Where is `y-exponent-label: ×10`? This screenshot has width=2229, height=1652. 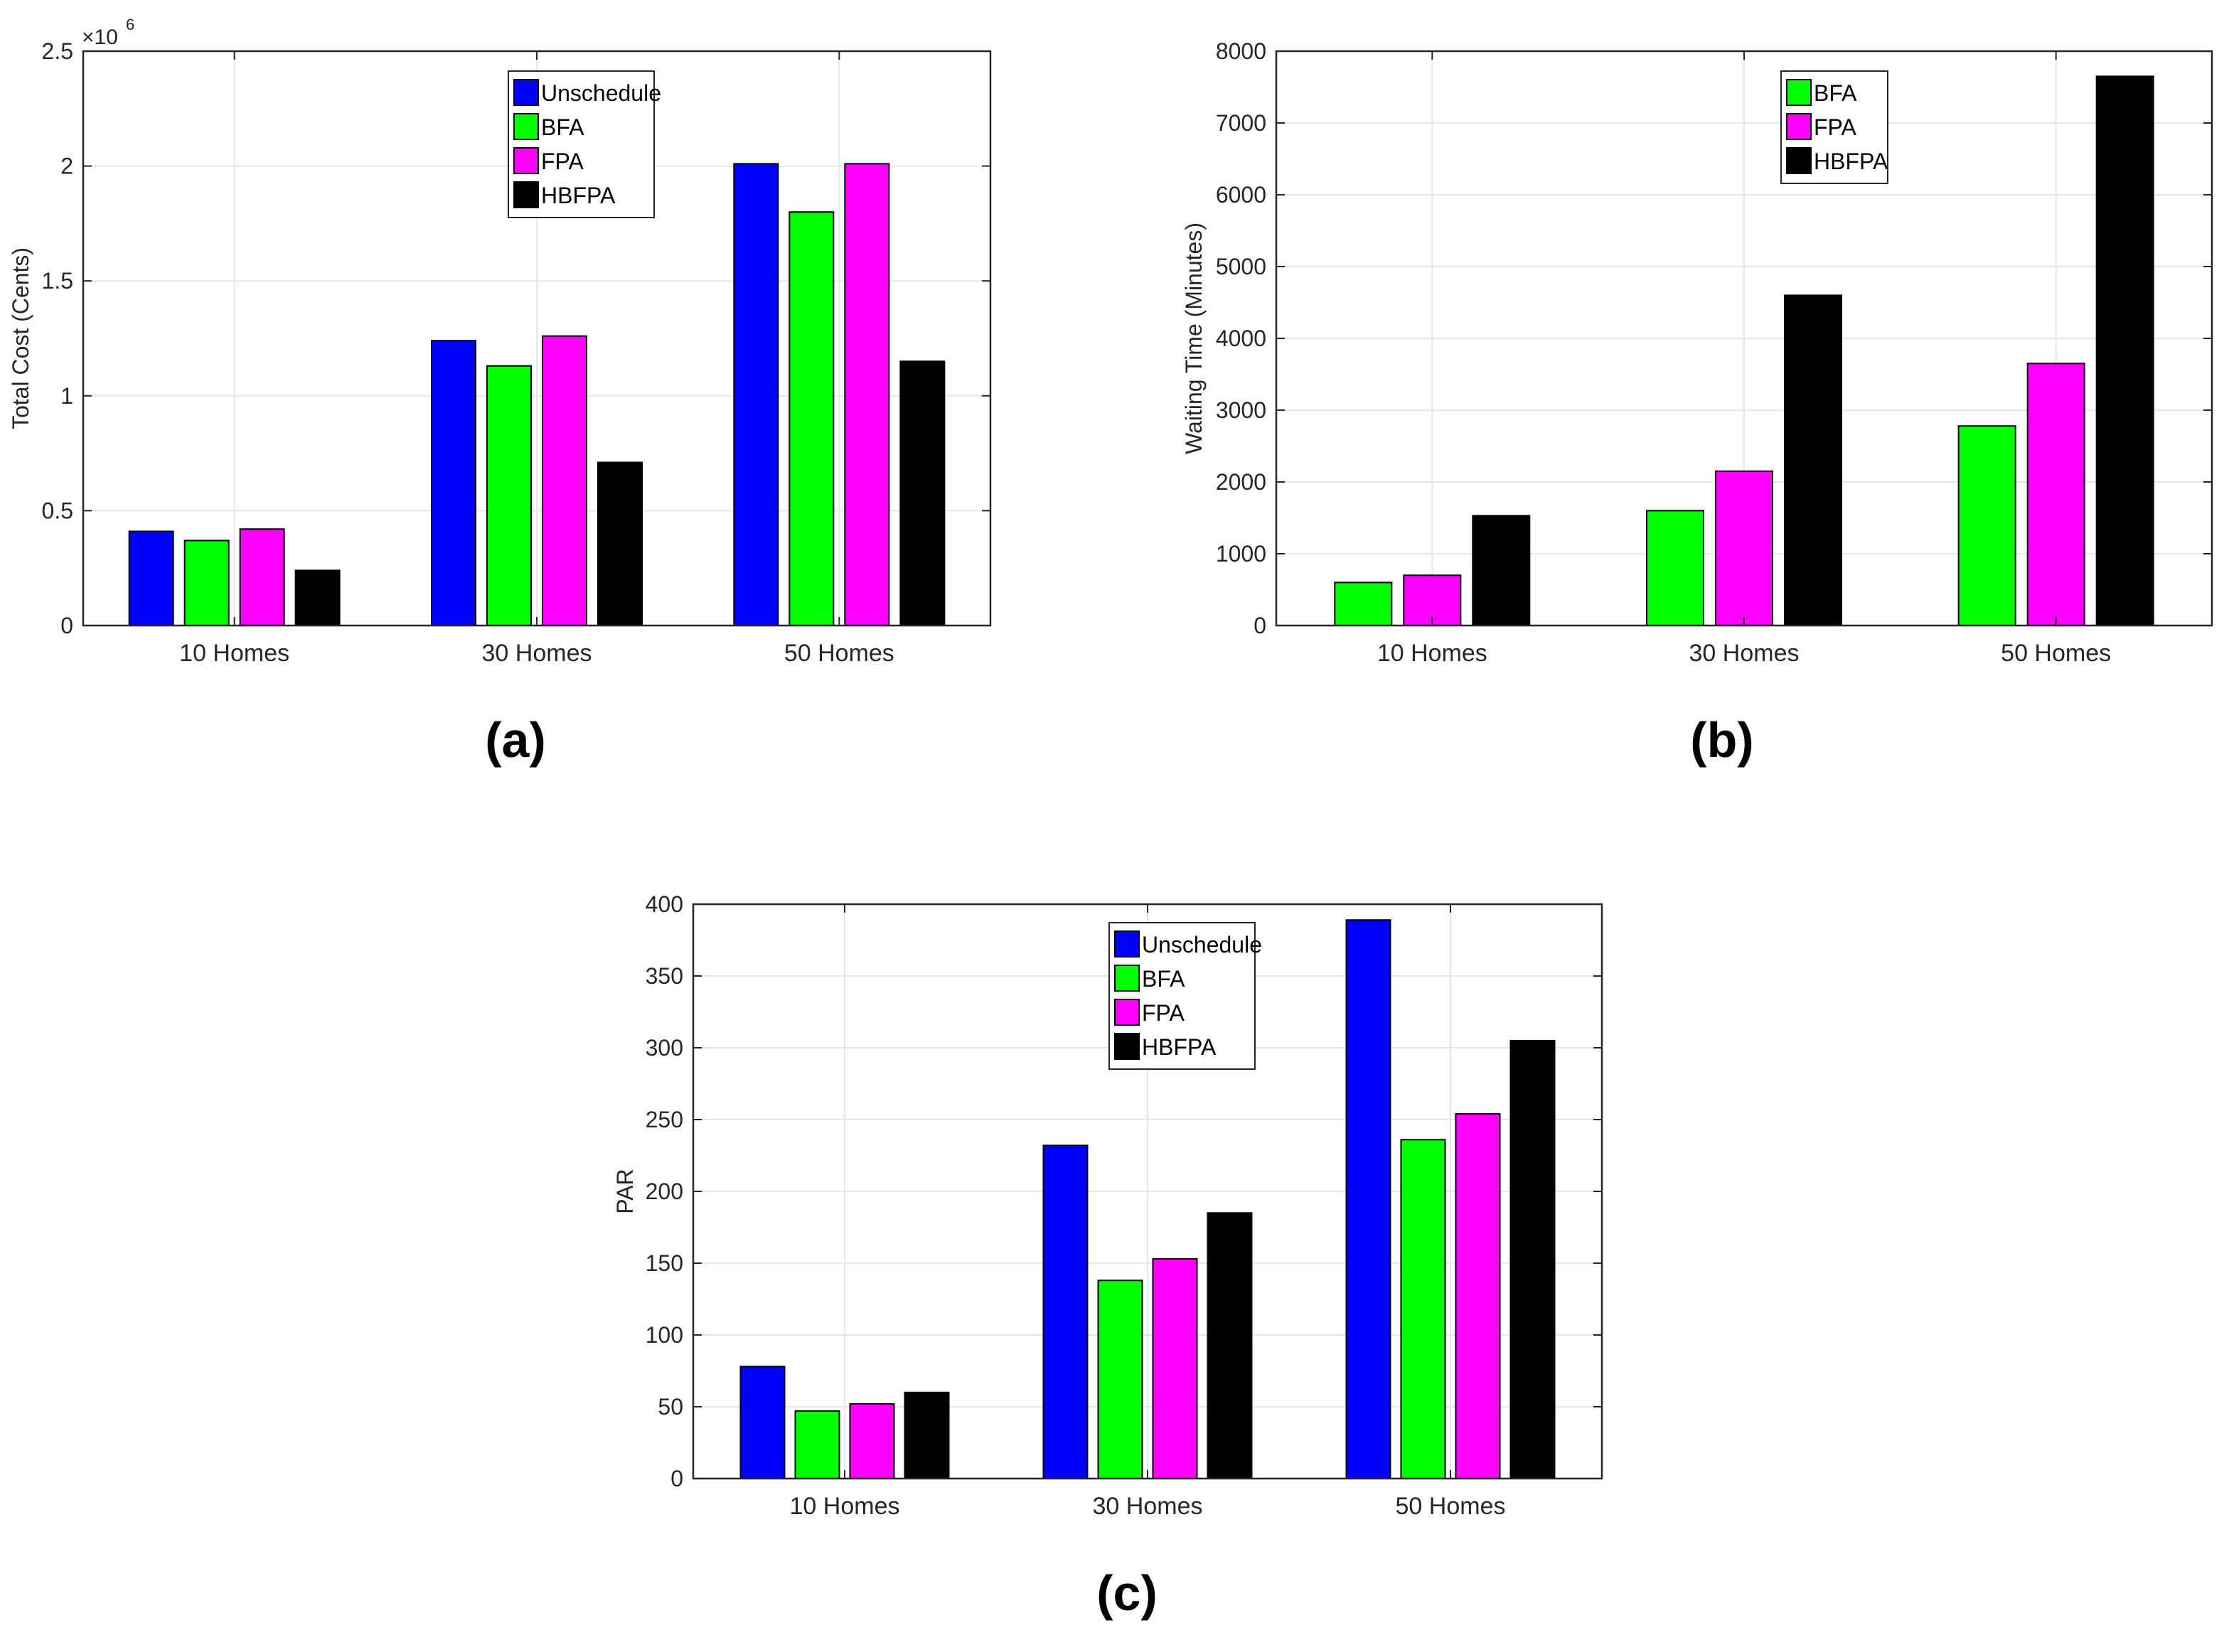
y-exponent-label: ×10 is located at coordinates (100, 37).